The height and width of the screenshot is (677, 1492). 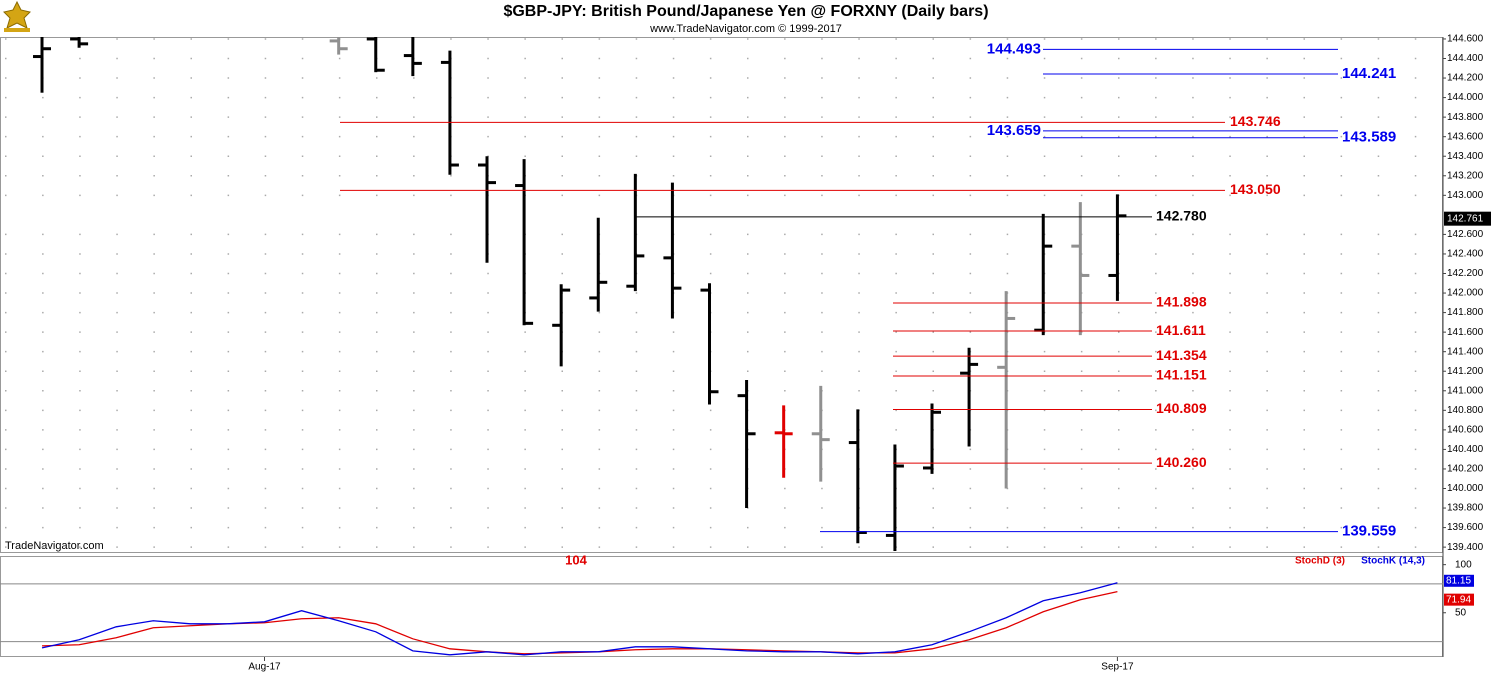 I want to click on annotation: 104, so click(x=576, y=559).